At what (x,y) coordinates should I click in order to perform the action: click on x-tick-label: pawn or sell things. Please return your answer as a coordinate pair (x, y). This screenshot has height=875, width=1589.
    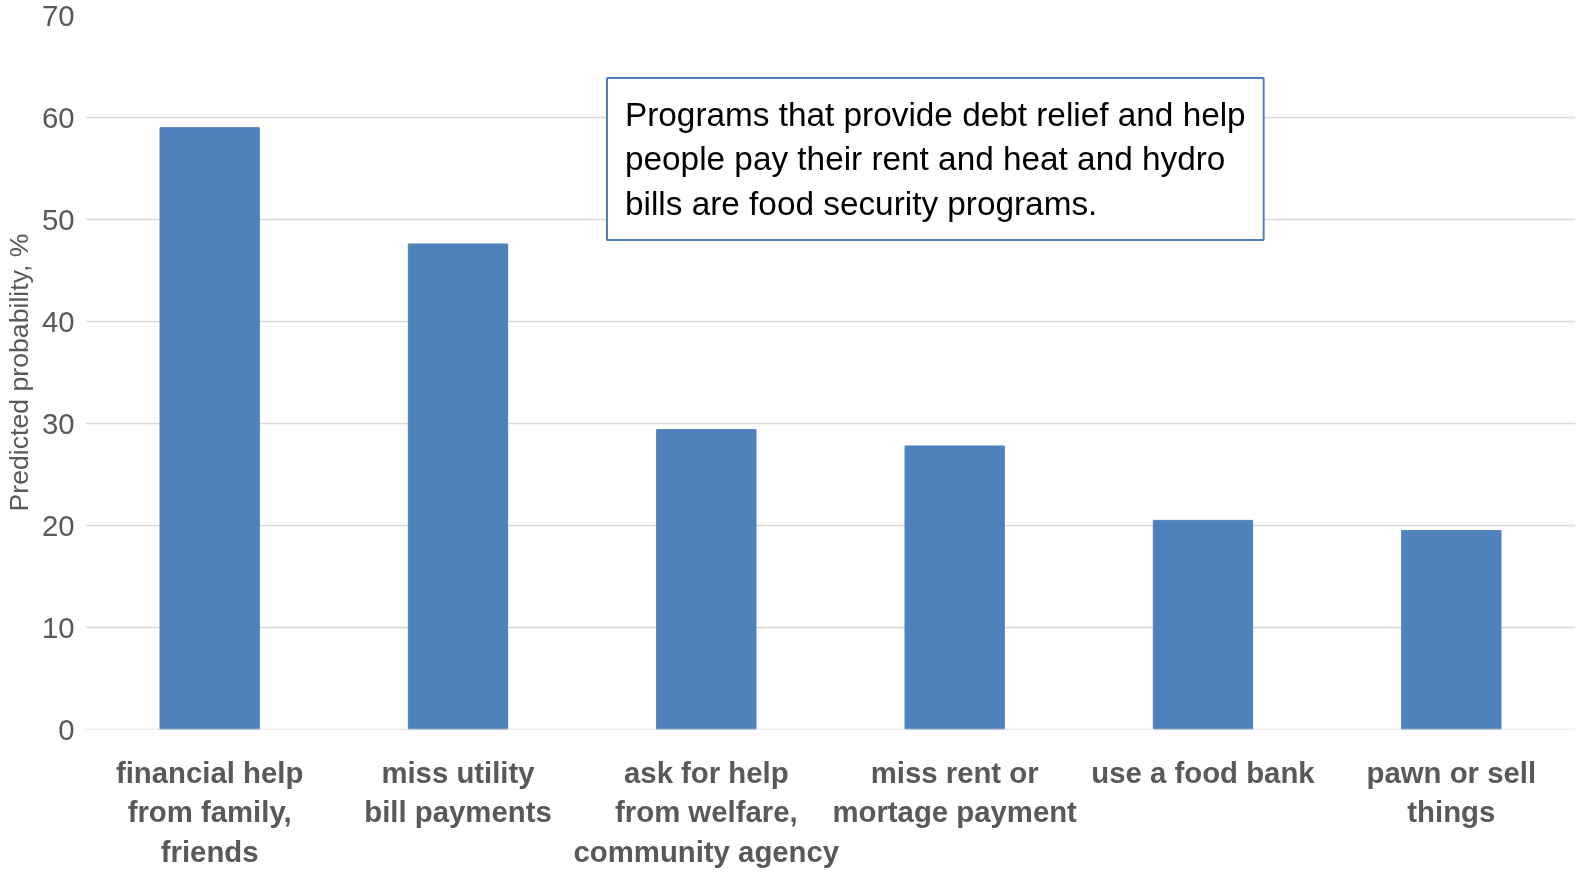
    Looking at the image, I should click on (1451, 792).